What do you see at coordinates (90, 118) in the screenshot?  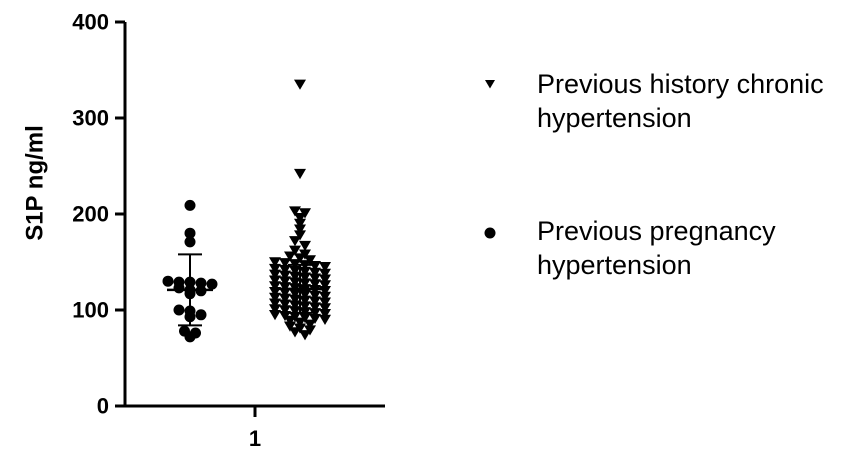 I see `y-tick-label: 300` at bounding box center [90, 118].